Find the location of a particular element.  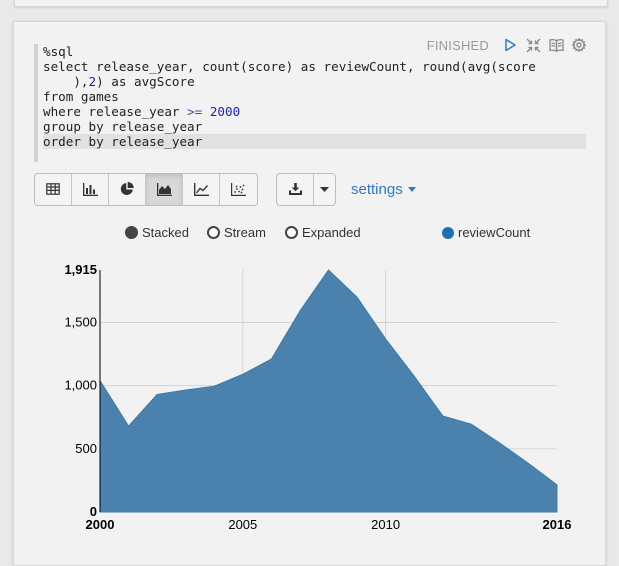

pie-chart-view-button is located at coordinates (127, 189).